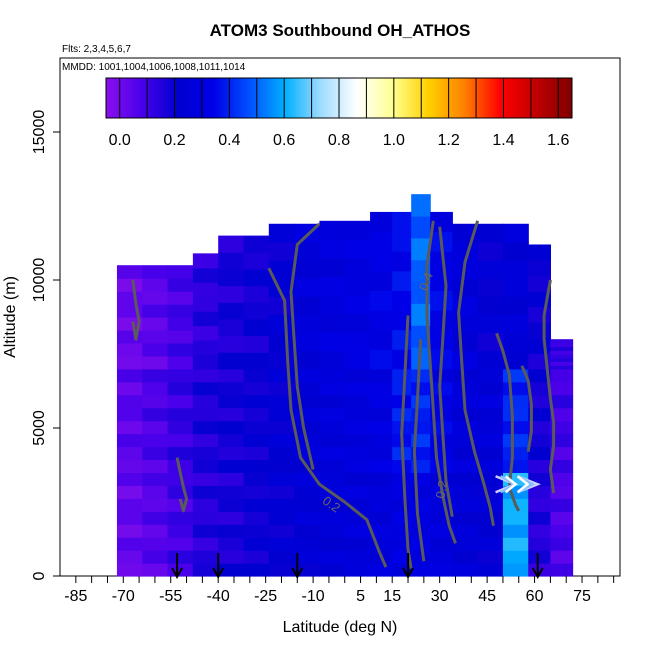 Image resolution: width=650 pixels, height=655 pixels. I want to click on colorbar: 0.0 0.2 0.4 0.6 0.8 1.0 1.2 1.4 1.6, so click(339, 113).